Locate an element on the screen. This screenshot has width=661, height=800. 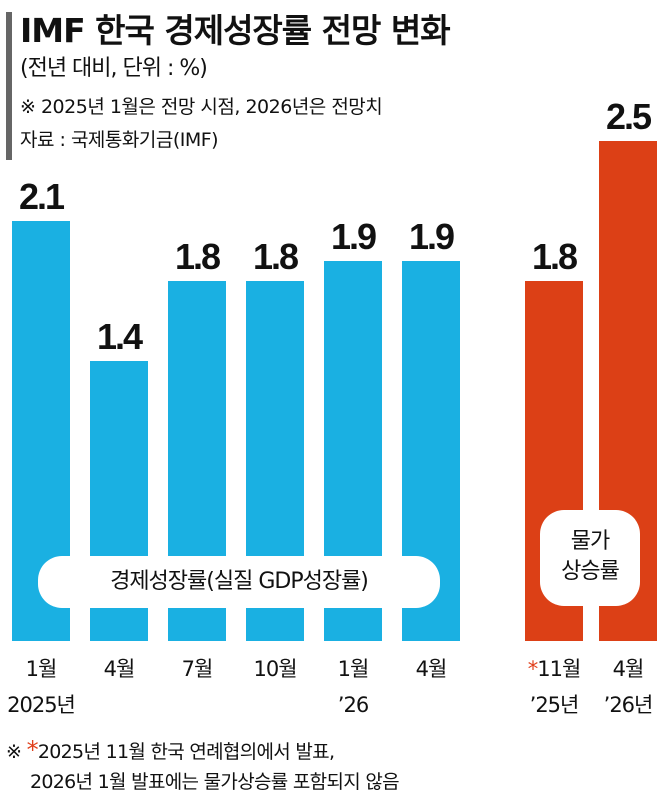
footnote-line1: ※ *2025년 11월 한국 연례협의에서 발표, is located at coordinates (202, 751).